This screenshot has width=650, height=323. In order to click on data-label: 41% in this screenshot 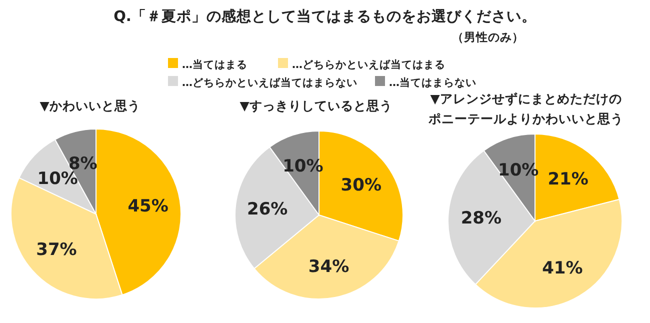, I will do `click(562, 268)`.